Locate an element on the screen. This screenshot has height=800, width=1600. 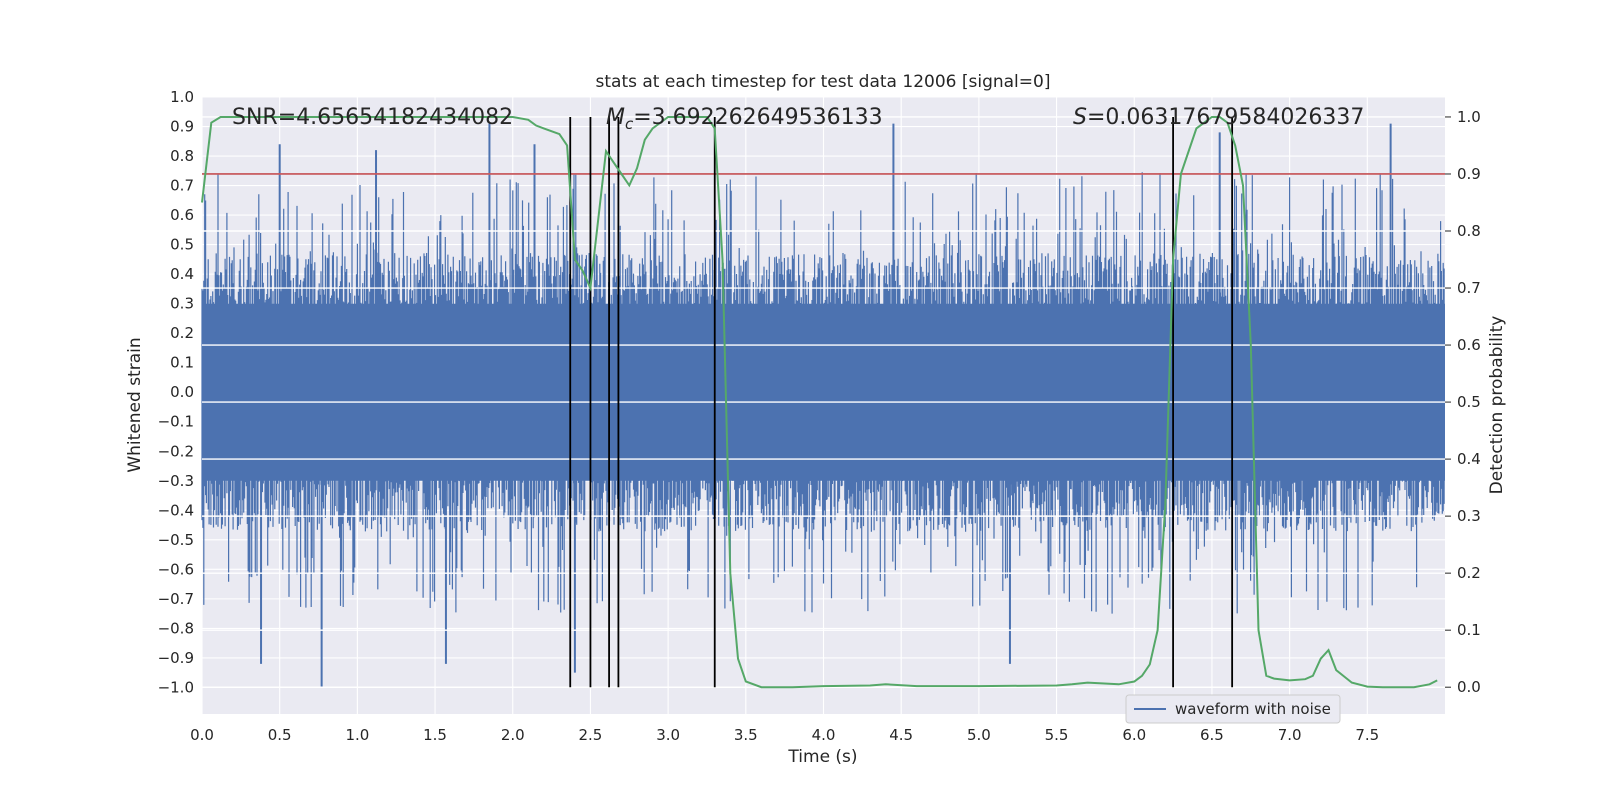
x-tick-label: 5.5 is located at coordinates (1057, 735).